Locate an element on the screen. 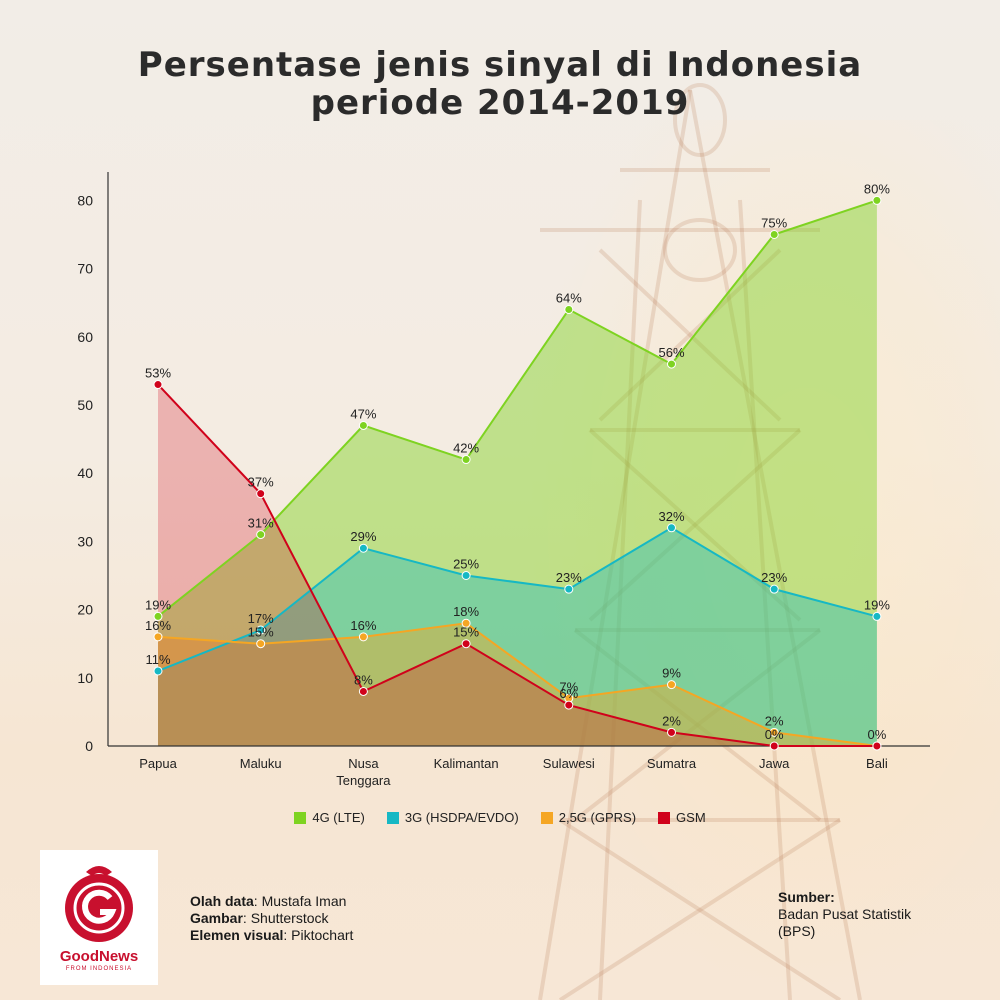 This screenshot has width=1000, height=1000. source-line1: Badan Pusat Statistik is located at coordinates (845, 914).